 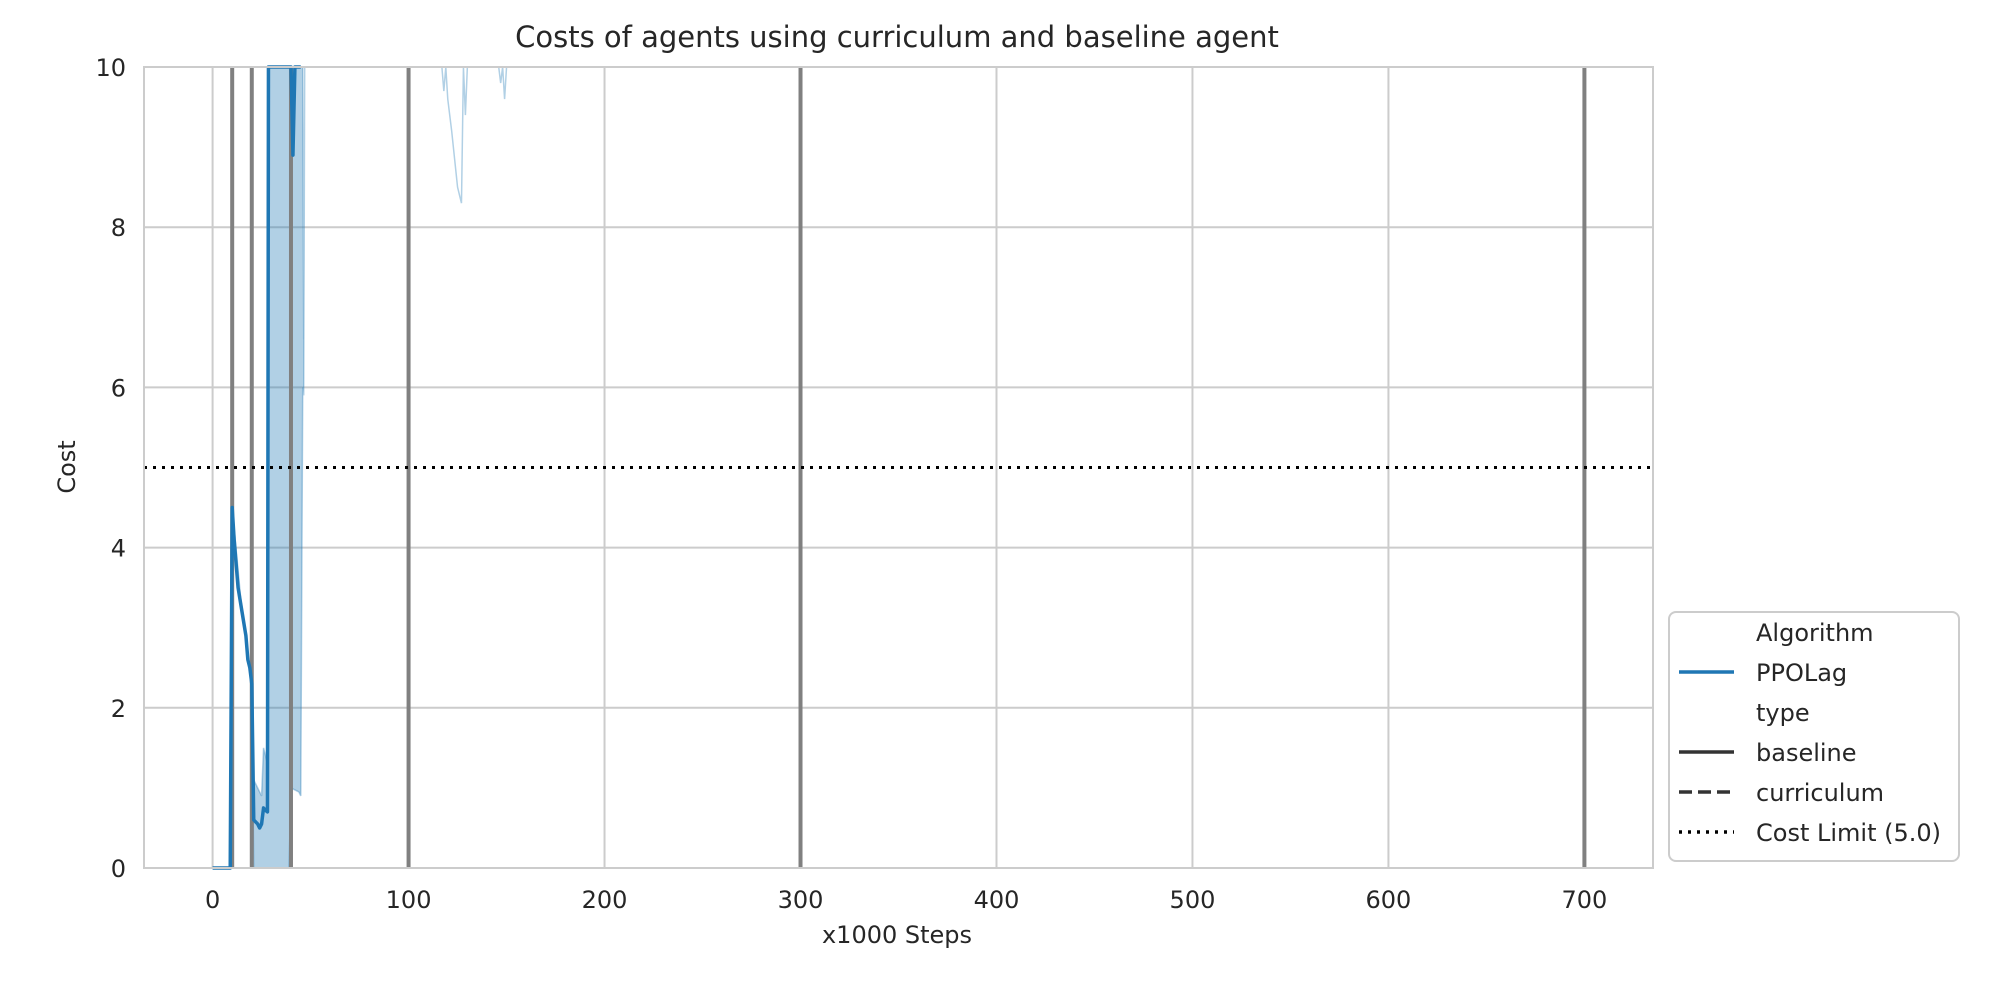 I want to click on legend-label: PPOLag, so click(x=1801, y=673).